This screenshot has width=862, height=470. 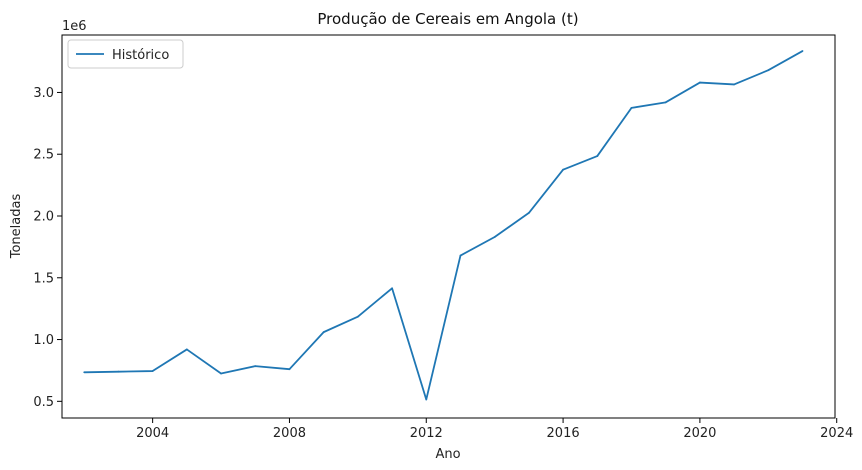 What do you see at coordinates (43, 278) in the screenshot?
I see `y-tick-label: 1.5` at bounding box center [43, 278].